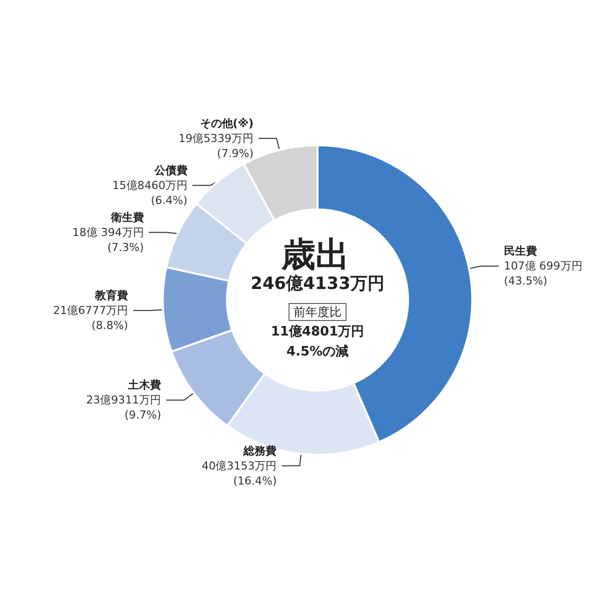  Describe the element at coordinates (520, 251) in the screenshot. I see `slice-label: 民生費` at that location.